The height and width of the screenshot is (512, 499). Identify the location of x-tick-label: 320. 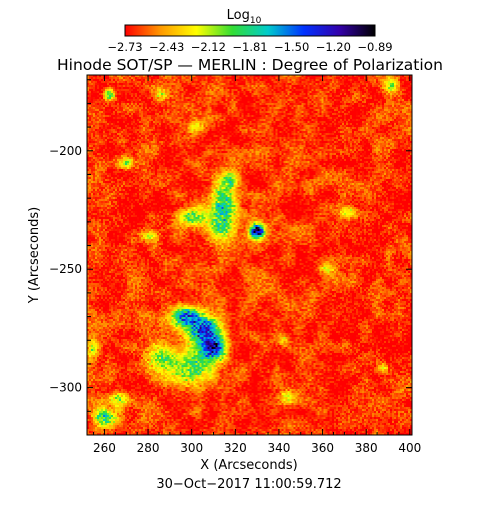
(235, 448).